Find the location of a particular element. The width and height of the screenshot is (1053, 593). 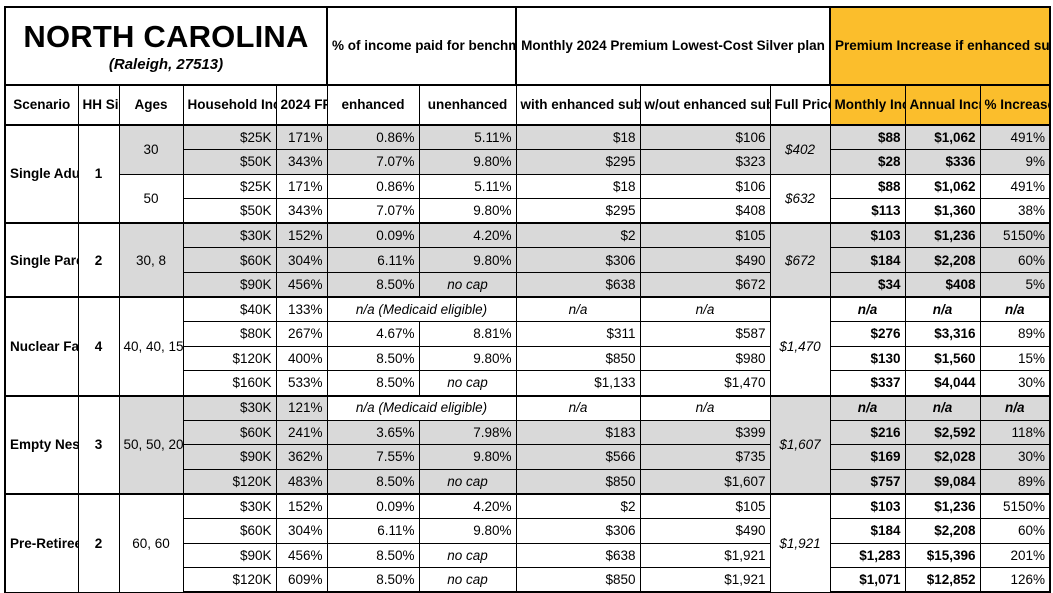

fpl-cell: 171% is located at coordinates (301, 186).